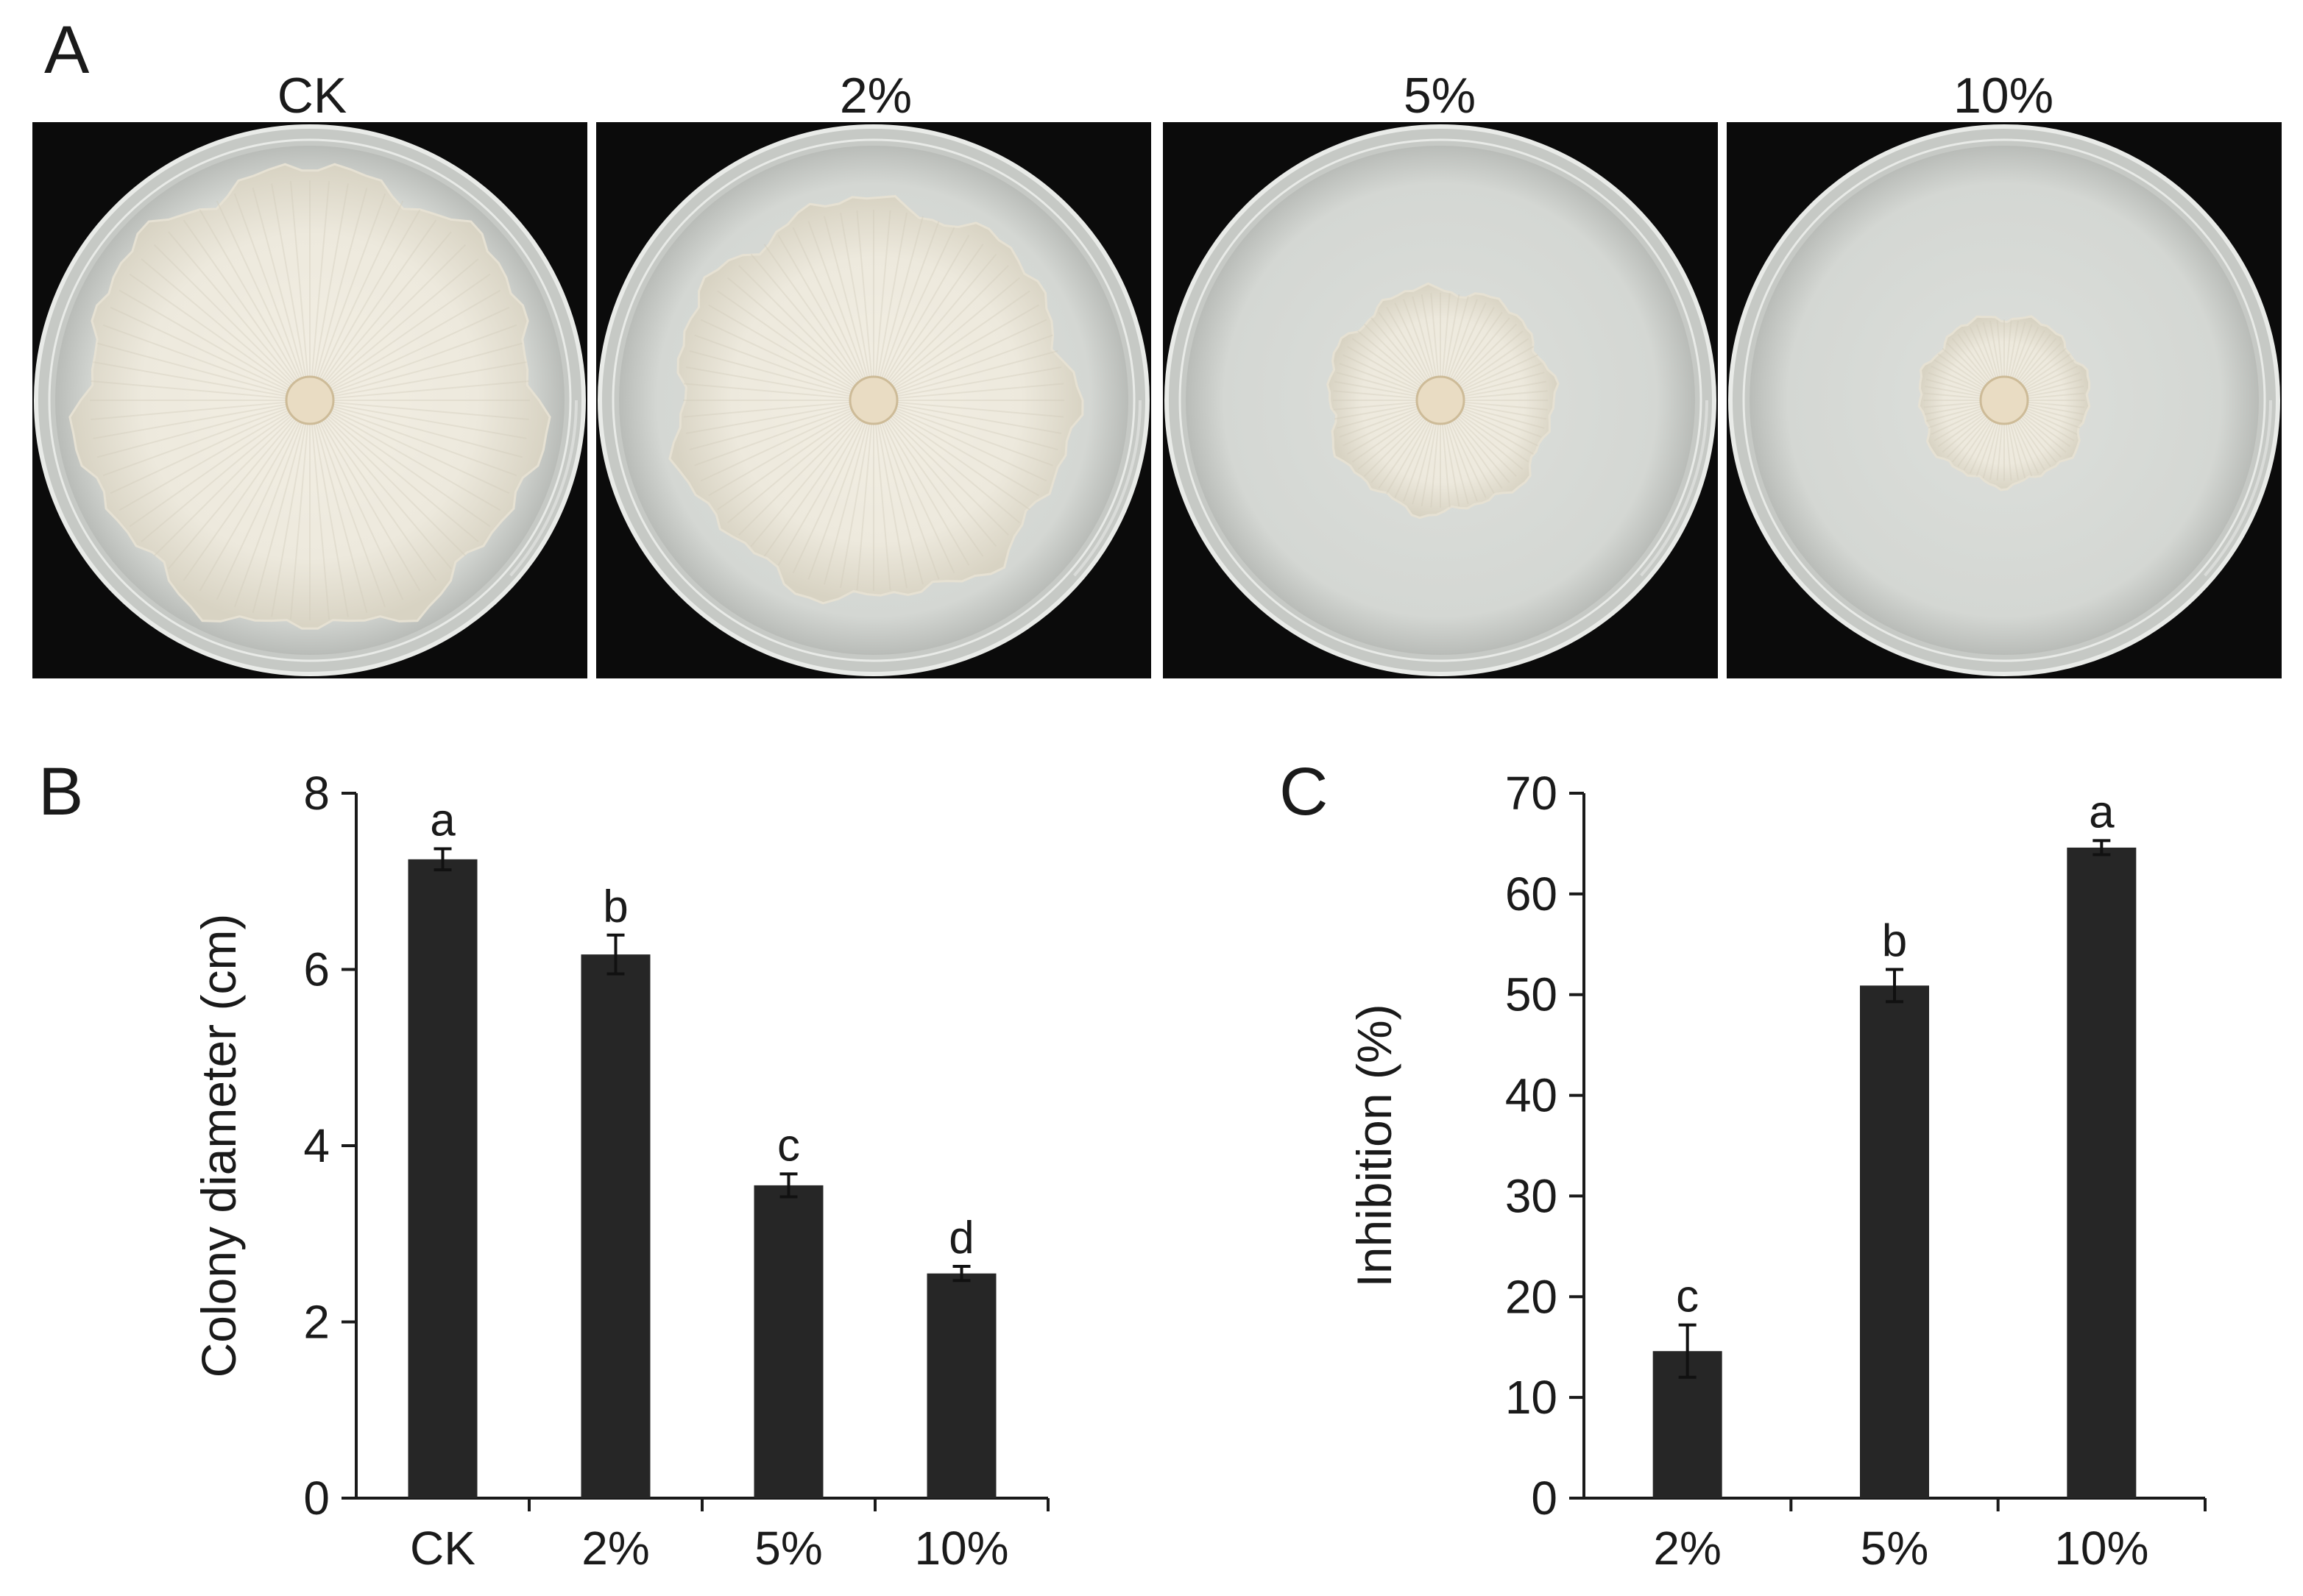 This screenshot has width=2303, height=1596. Describe the element at coordinates (2005, 400) in the screenshot. I see `petri-dish-photo-10pct` at that location.